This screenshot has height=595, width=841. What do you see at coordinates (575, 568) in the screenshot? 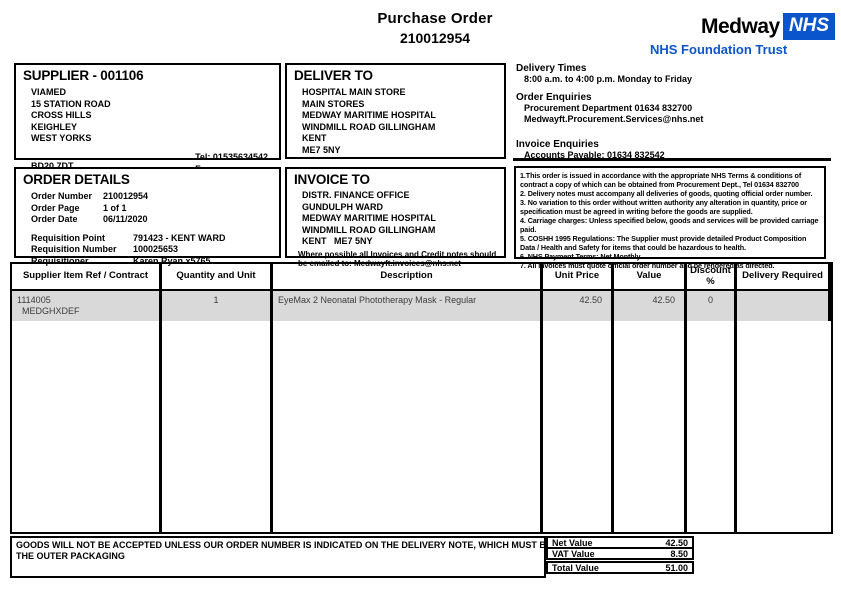
I see `total-value-label: Total Value` at bounding box center [575, 568].